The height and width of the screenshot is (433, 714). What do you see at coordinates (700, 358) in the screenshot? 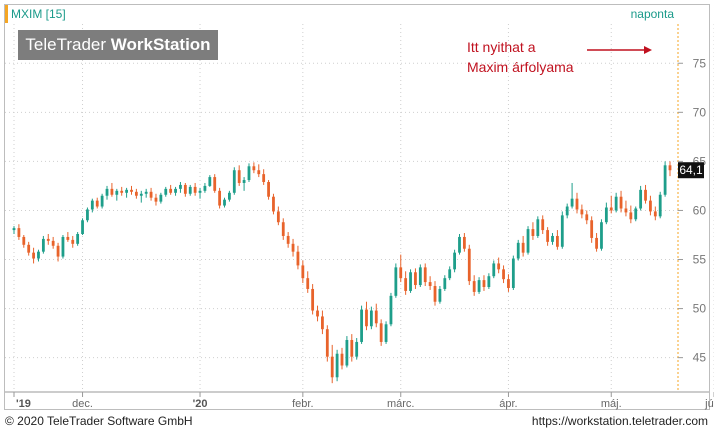
I see `y-tick-label: 45` at bounding box center [700, 358].